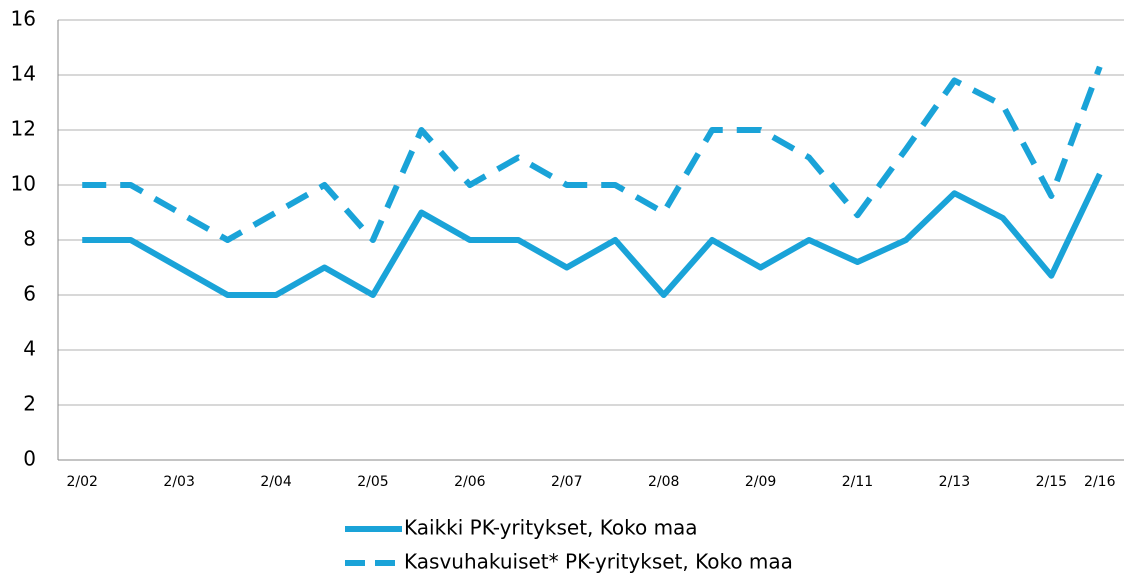 The width and height of the screenshot is (1134, 581). I want to click on y-tick-label: 0, so click(29, 459).